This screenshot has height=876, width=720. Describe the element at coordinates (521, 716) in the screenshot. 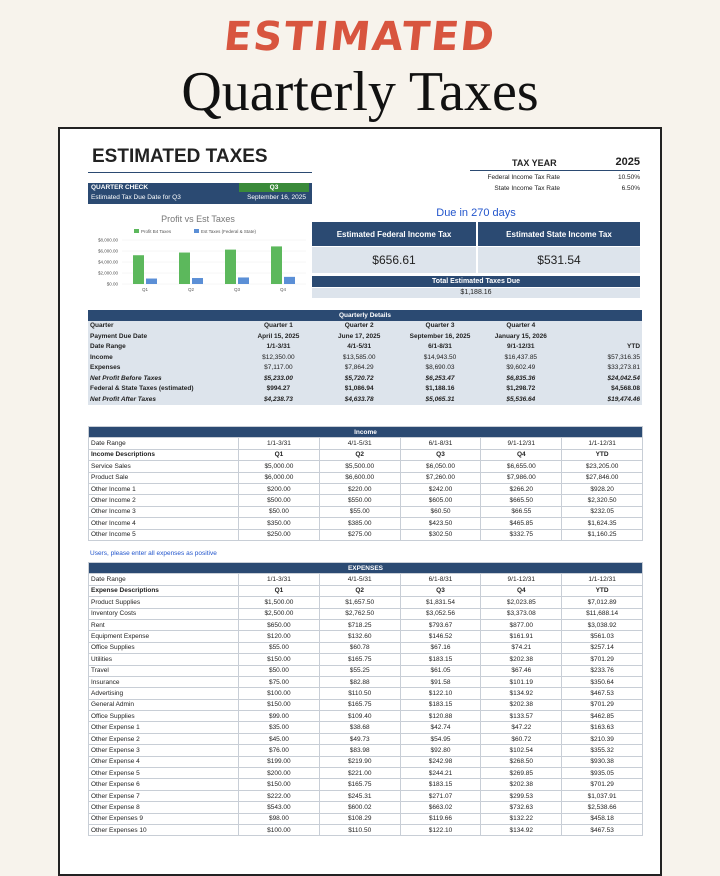

I see `cell: $133.57` at that location.